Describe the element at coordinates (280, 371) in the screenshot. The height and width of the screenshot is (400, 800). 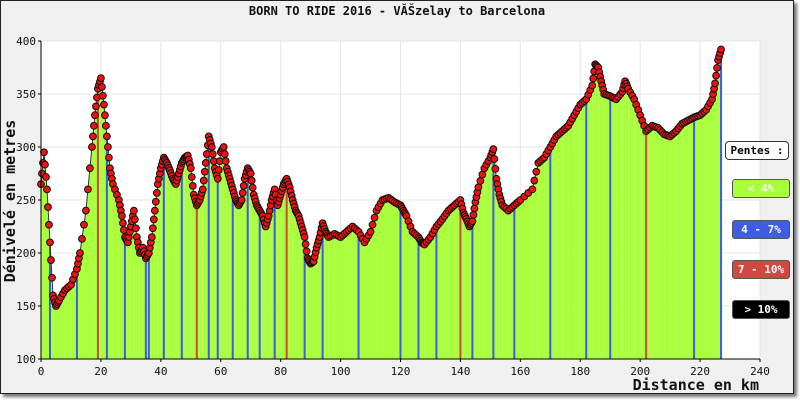
I see `x-tick-label: 80` at that location.